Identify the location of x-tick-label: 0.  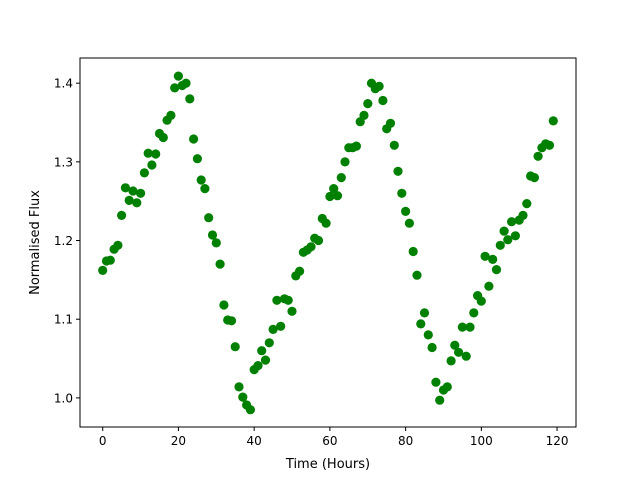
(103, 441).